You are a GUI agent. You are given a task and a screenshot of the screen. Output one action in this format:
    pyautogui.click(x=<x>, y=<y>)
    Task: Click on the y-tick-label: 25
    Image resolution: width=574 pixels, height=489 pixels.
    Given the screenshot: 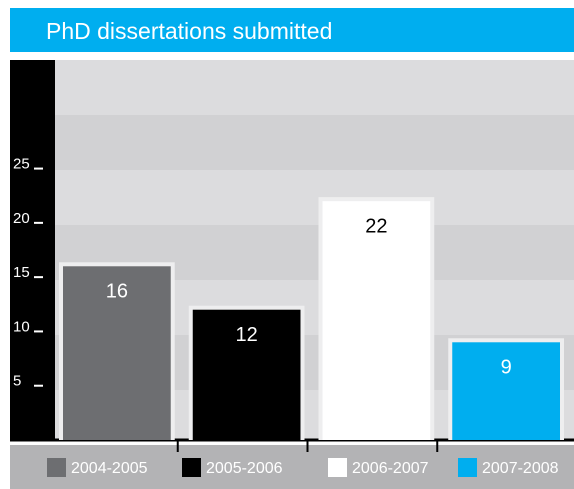 What is the action you would take?
    pyautogui.click(x=21, y=164)
    